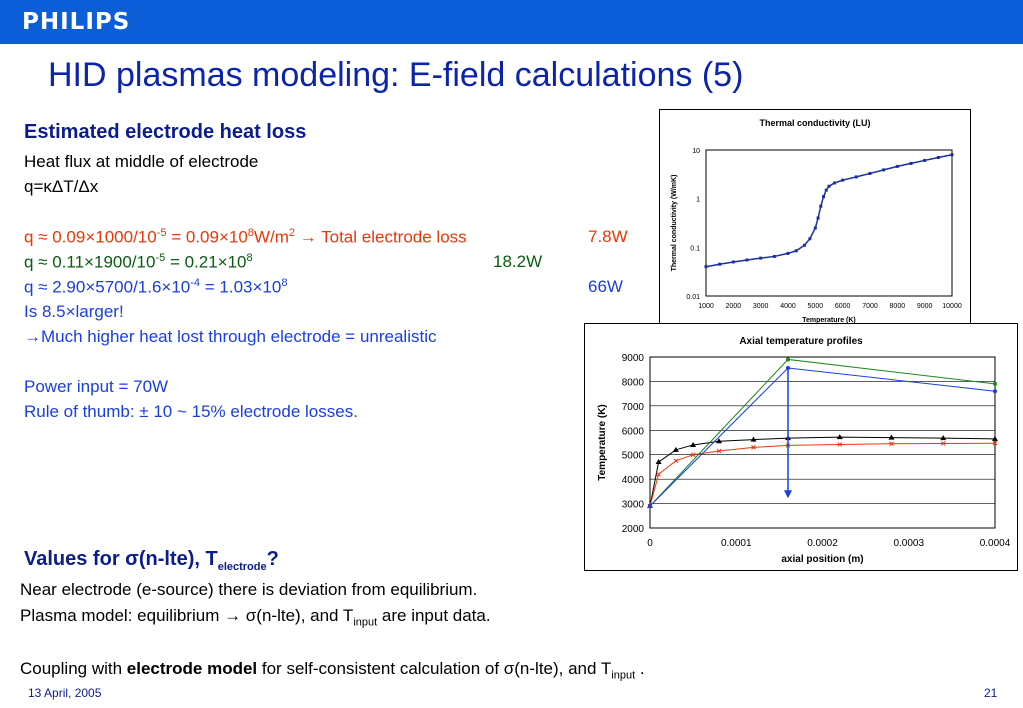 Image resolution: width=1023 pixels, height=708 pixels. Describe the element at coordinates (761, 306) in the screenshot. I see `x-tick-label: 3000` at that location.